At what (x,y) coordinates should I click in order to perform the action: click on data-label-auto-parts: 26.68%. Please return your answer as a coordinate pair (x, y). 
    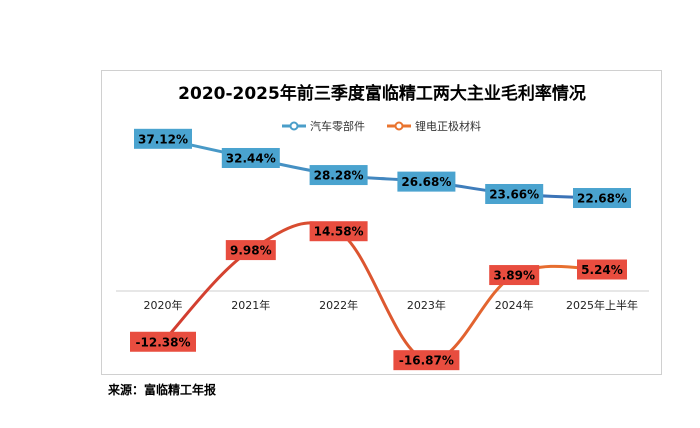
    Looking at the image, I should click on (426, 182).